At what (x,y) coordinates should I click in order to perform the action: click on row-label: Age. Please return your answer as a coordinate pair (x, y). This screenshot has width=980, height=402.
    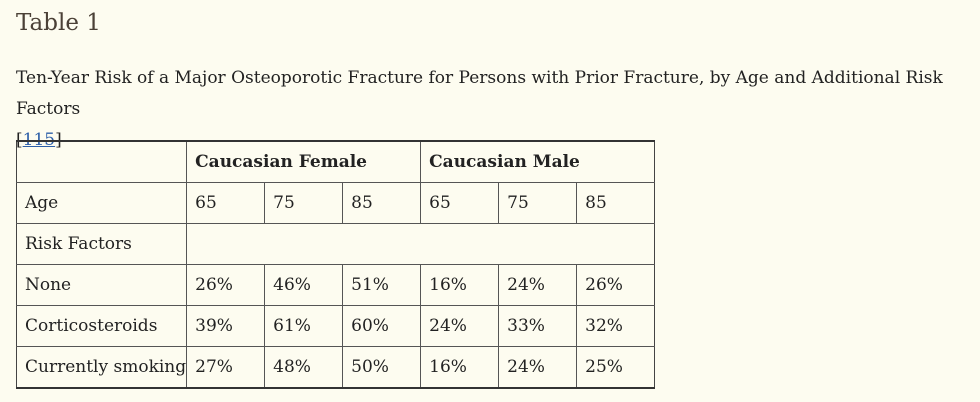
    Looking at the image, I should click on (101, 203).